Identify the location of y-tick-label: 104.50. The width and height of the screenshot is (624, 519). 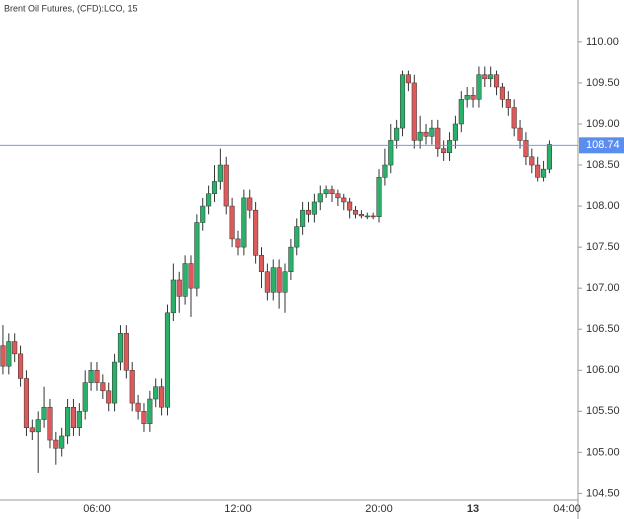
(603, 493).